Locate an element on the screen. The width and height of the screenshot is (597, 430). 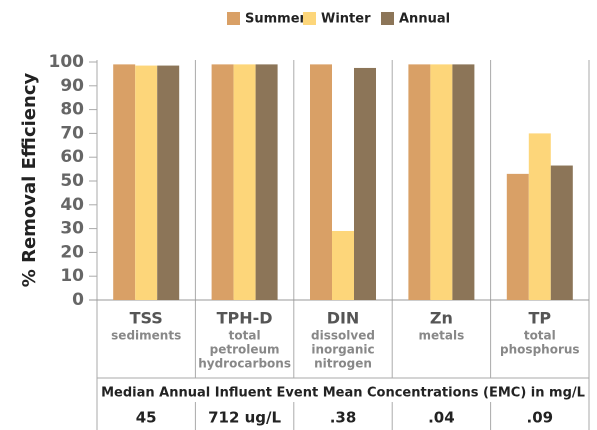
y-tick-label: 20 is located at coordinates (72, 252).